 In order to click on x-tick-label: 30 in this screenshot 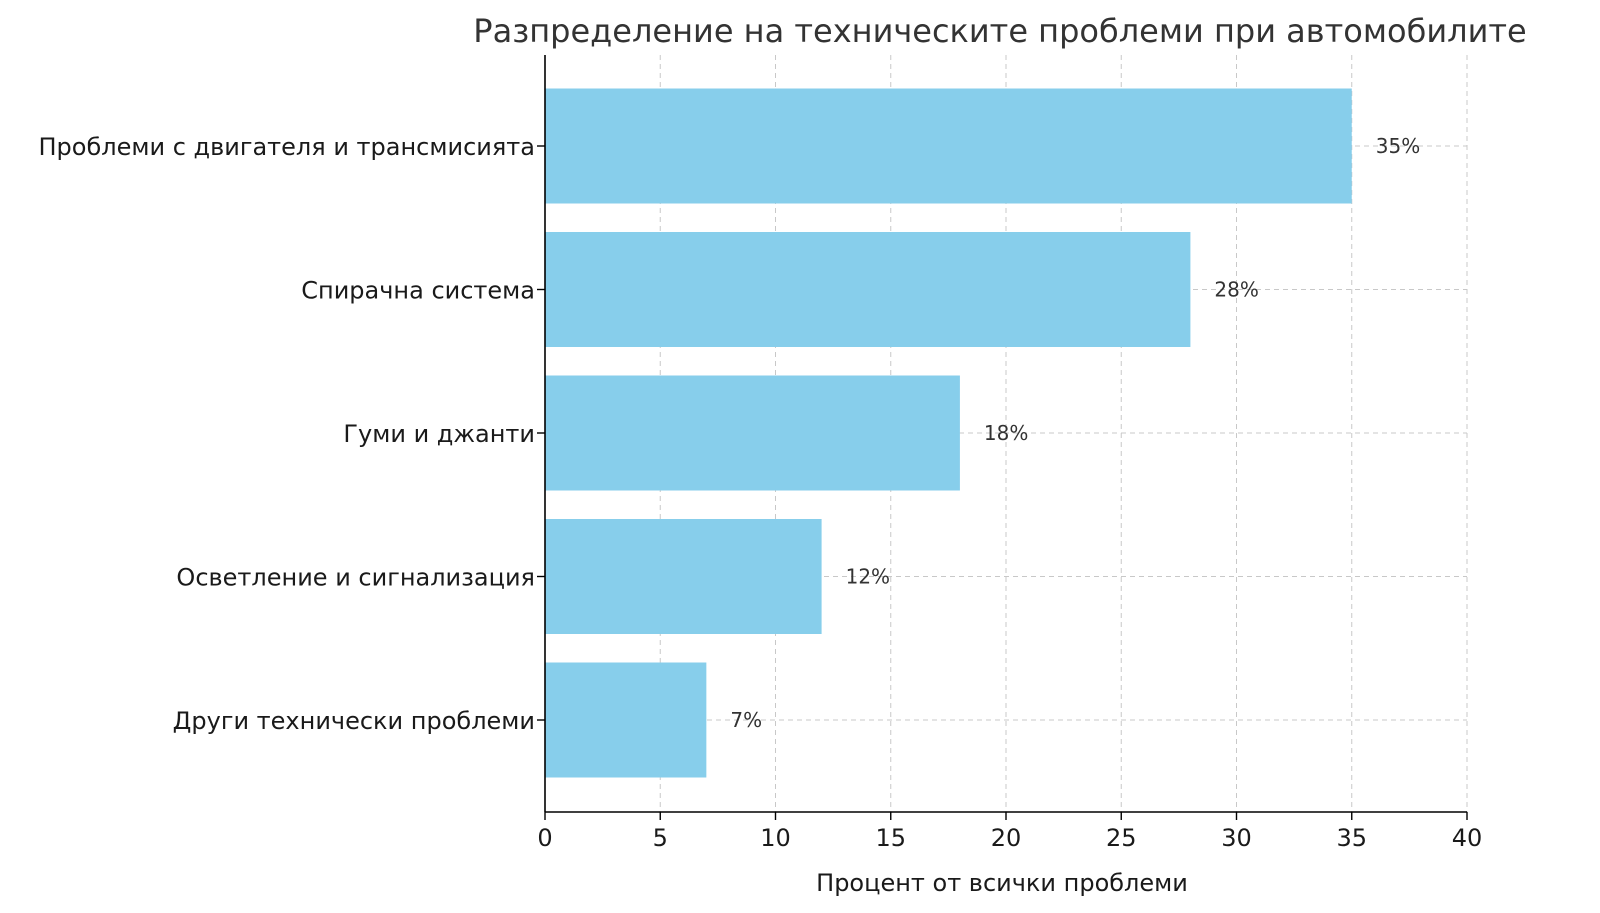, I will do `click(1236, 838)`.